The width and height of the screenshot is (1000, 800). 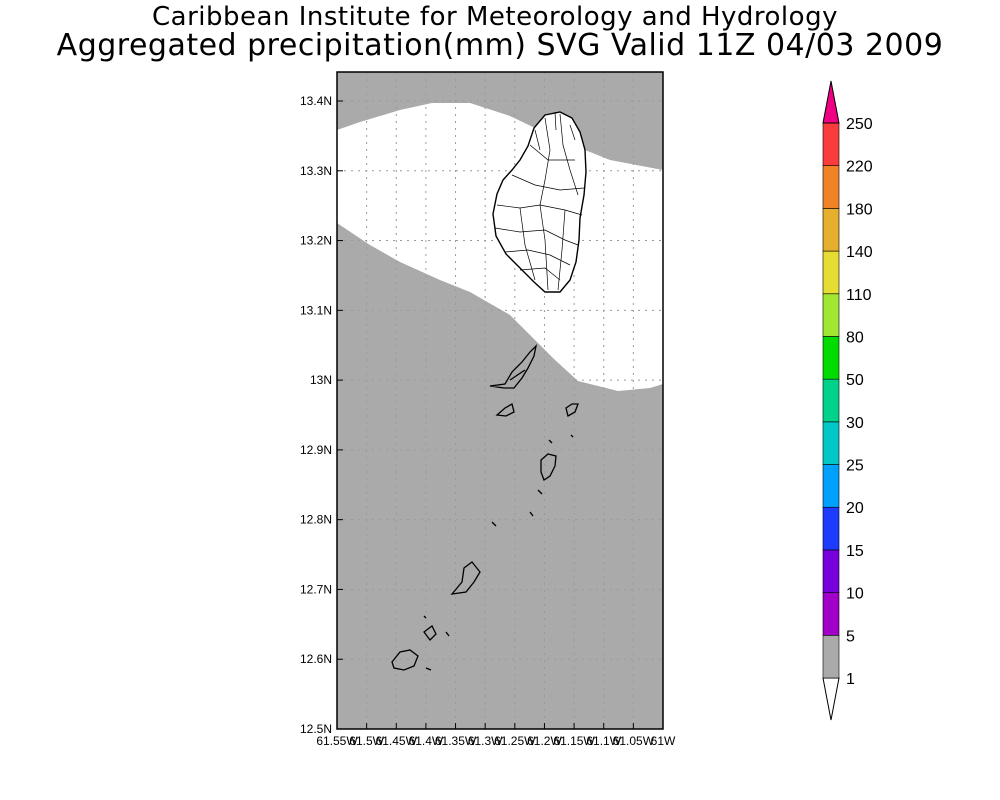 What do you see at coordinates (316, 450) in the screenshot?
I see `lat-tick-label: 12.9N` at bounding box center [316, 450].